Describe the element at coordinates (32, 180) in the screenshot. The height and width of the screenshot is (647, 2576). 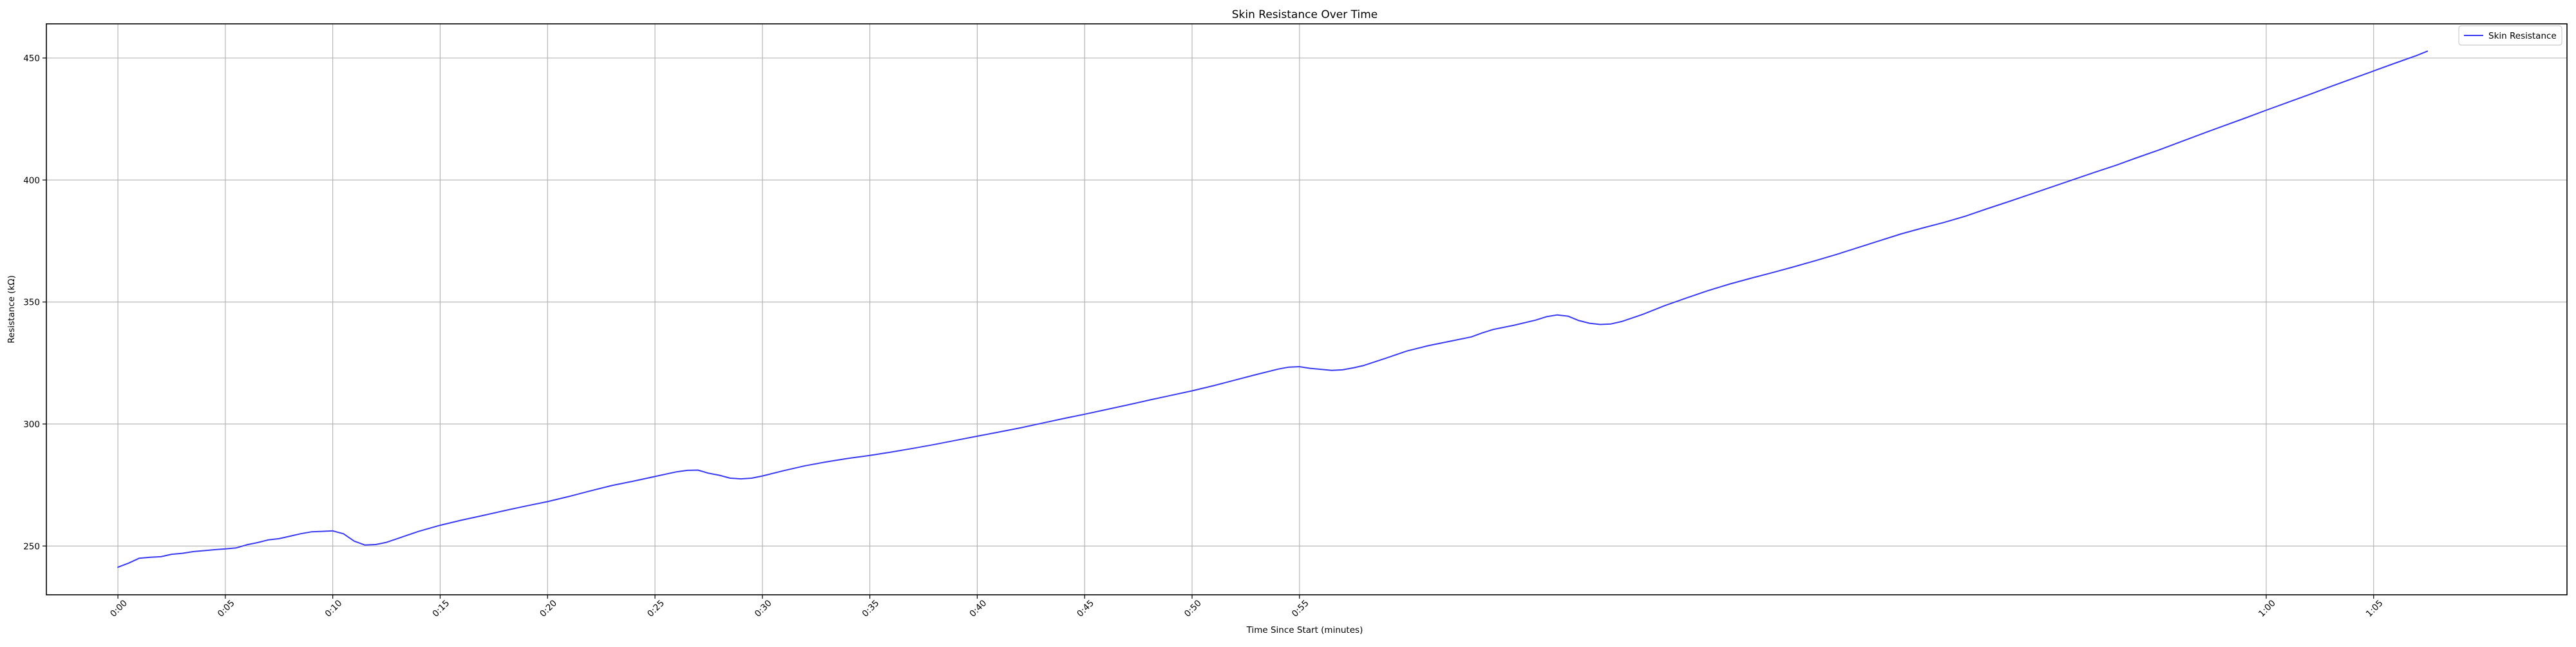
I see `y-tick-label: 400` at that location.